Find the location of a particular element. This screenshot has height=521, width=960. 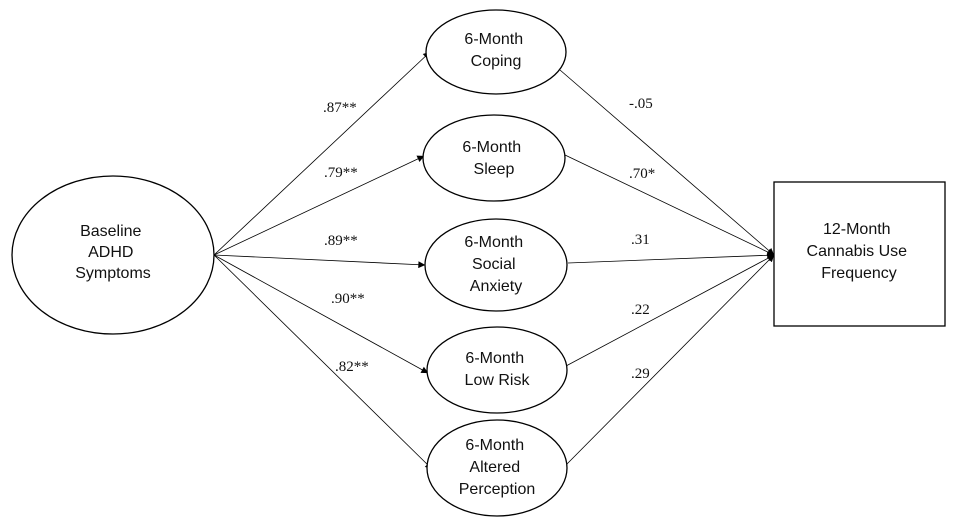

b-path-arrow-altered-perception is located at coordinates (669, 360).